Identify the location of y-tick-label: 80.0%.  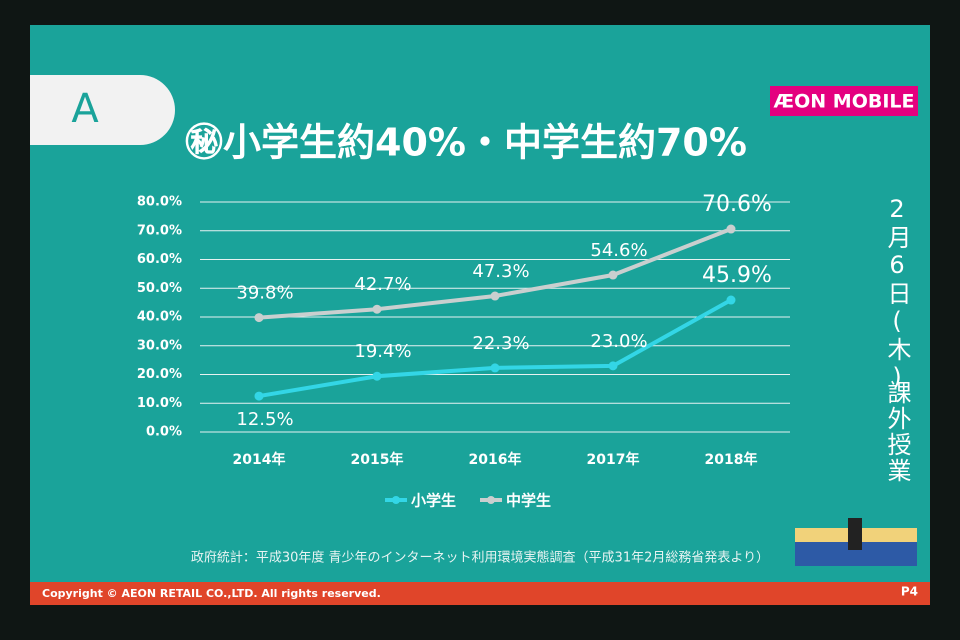
(159, 202).